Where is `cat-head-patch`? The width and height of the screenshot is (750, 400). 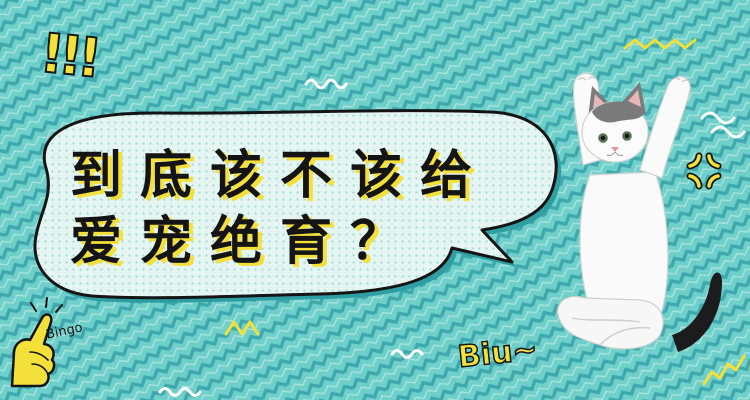 cat-head-patch is located at coordinates (618, 112).